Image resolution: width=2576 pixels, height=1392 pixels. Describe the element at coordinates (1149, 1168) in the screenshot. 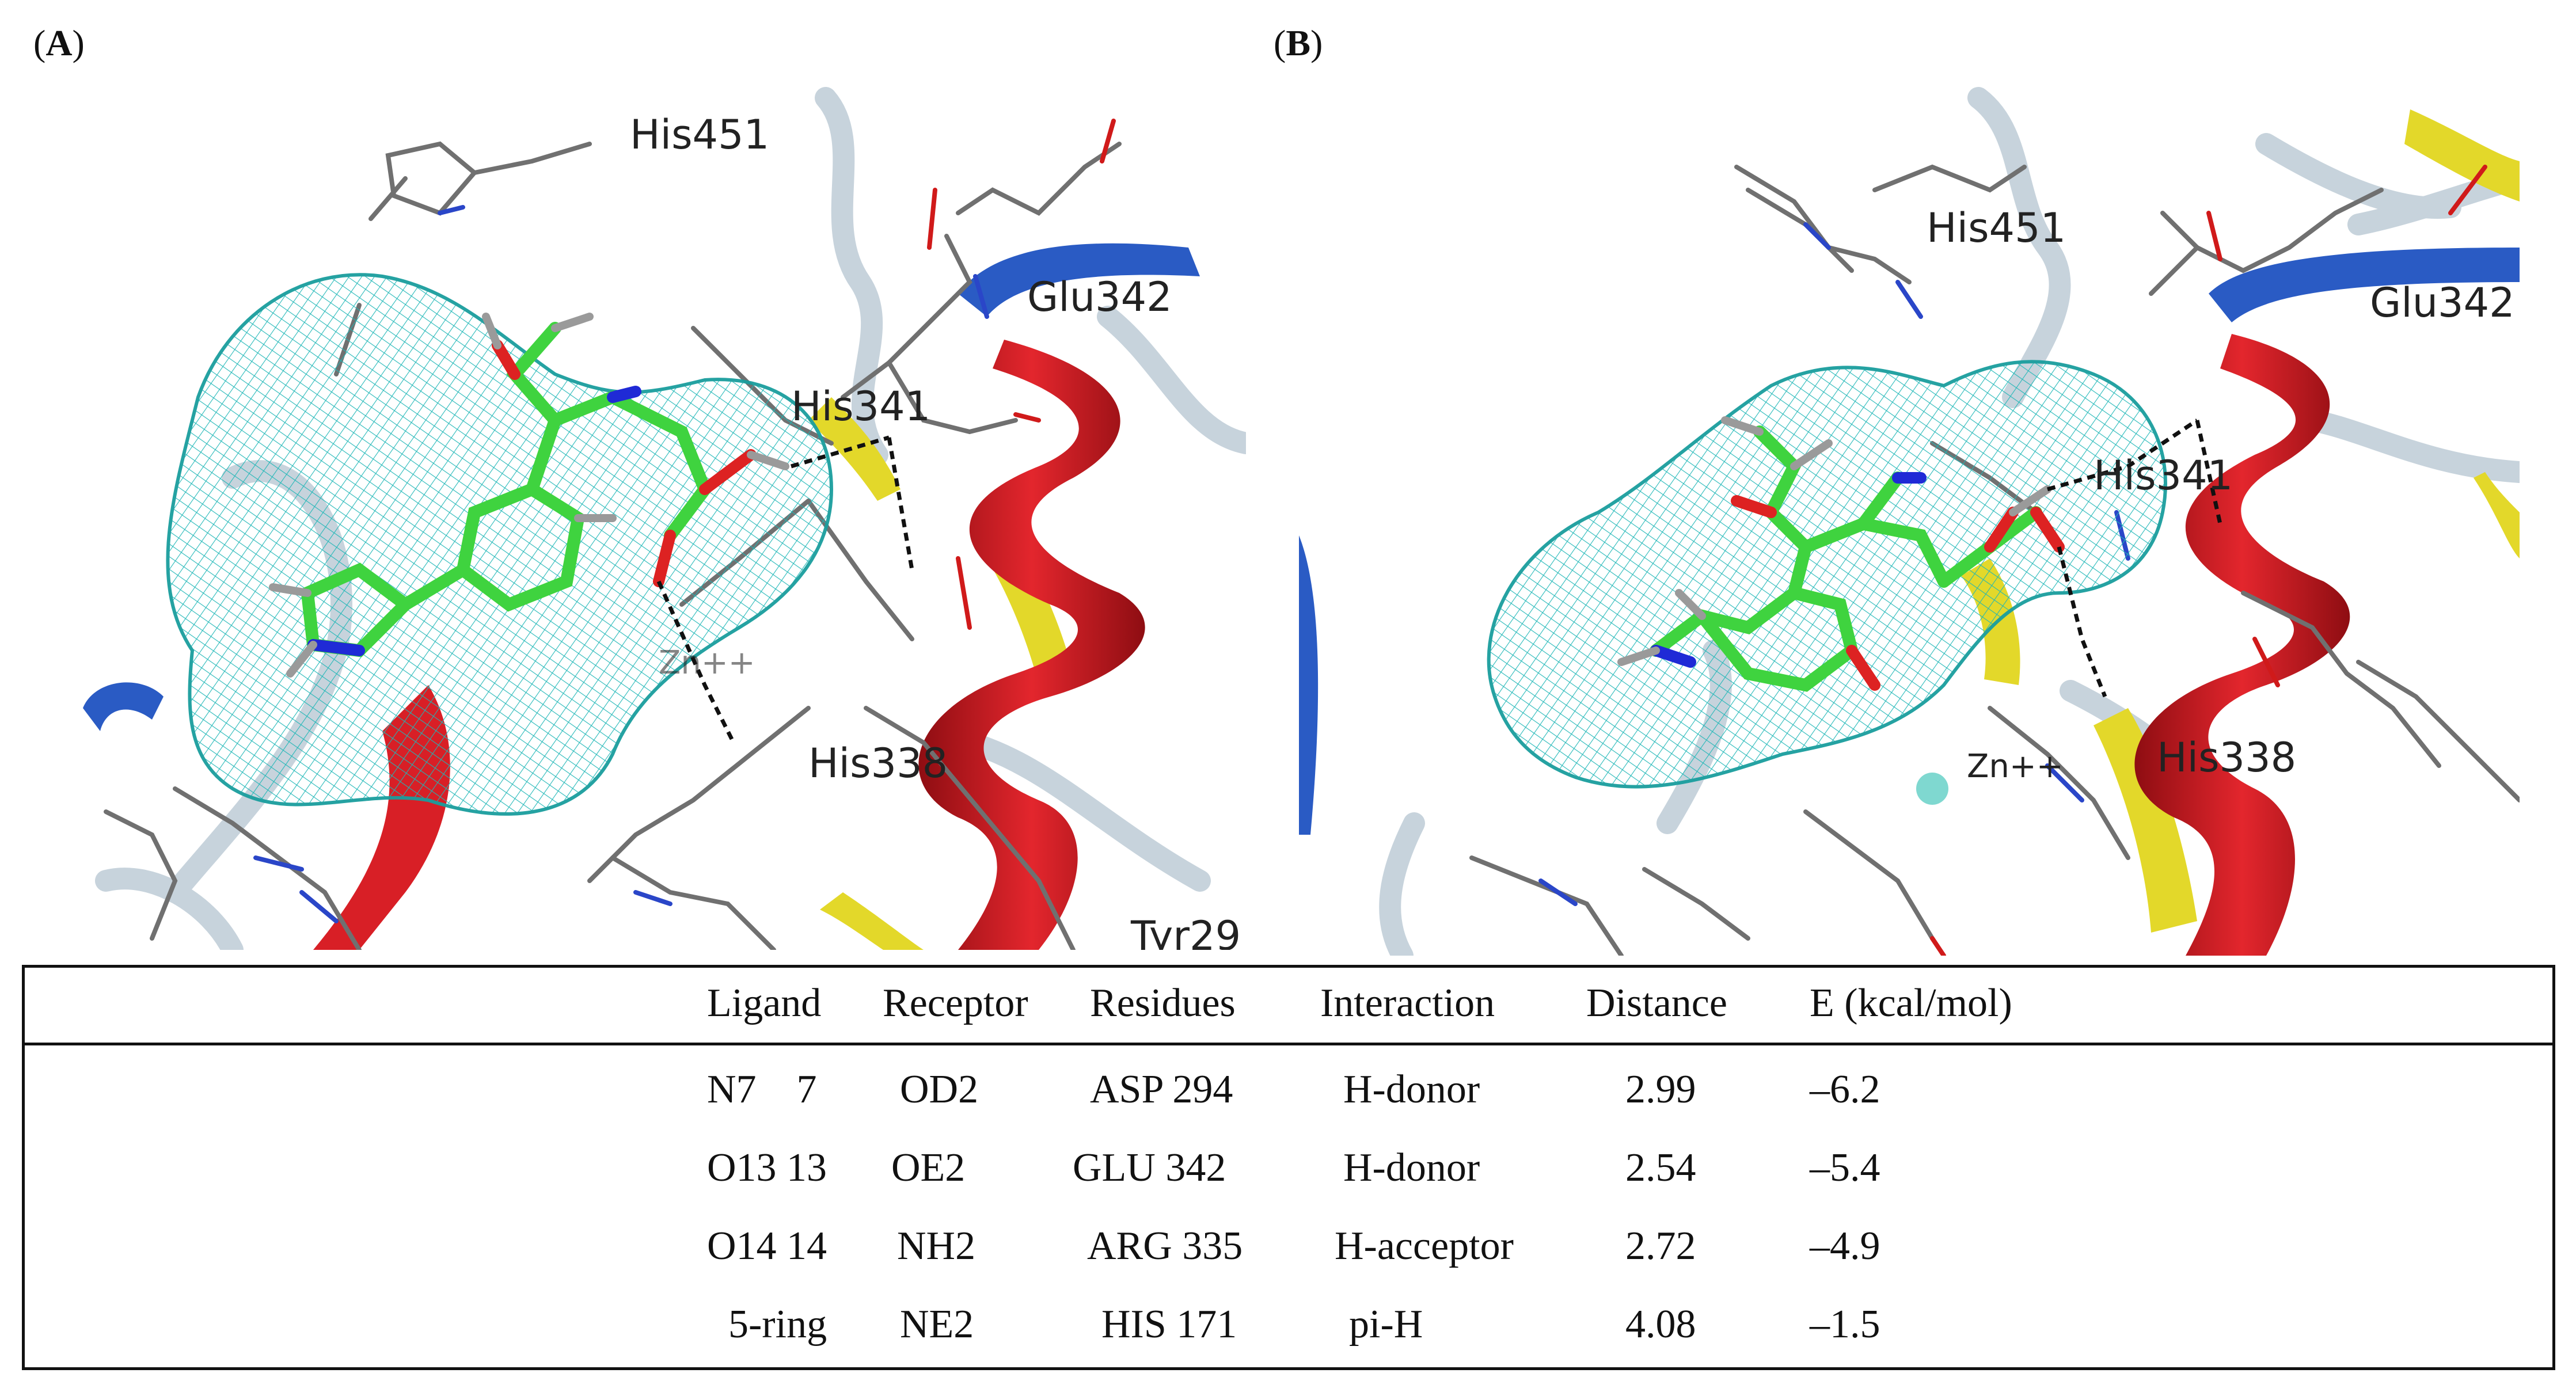

I see `cell-residues: GLU 342` at that location.